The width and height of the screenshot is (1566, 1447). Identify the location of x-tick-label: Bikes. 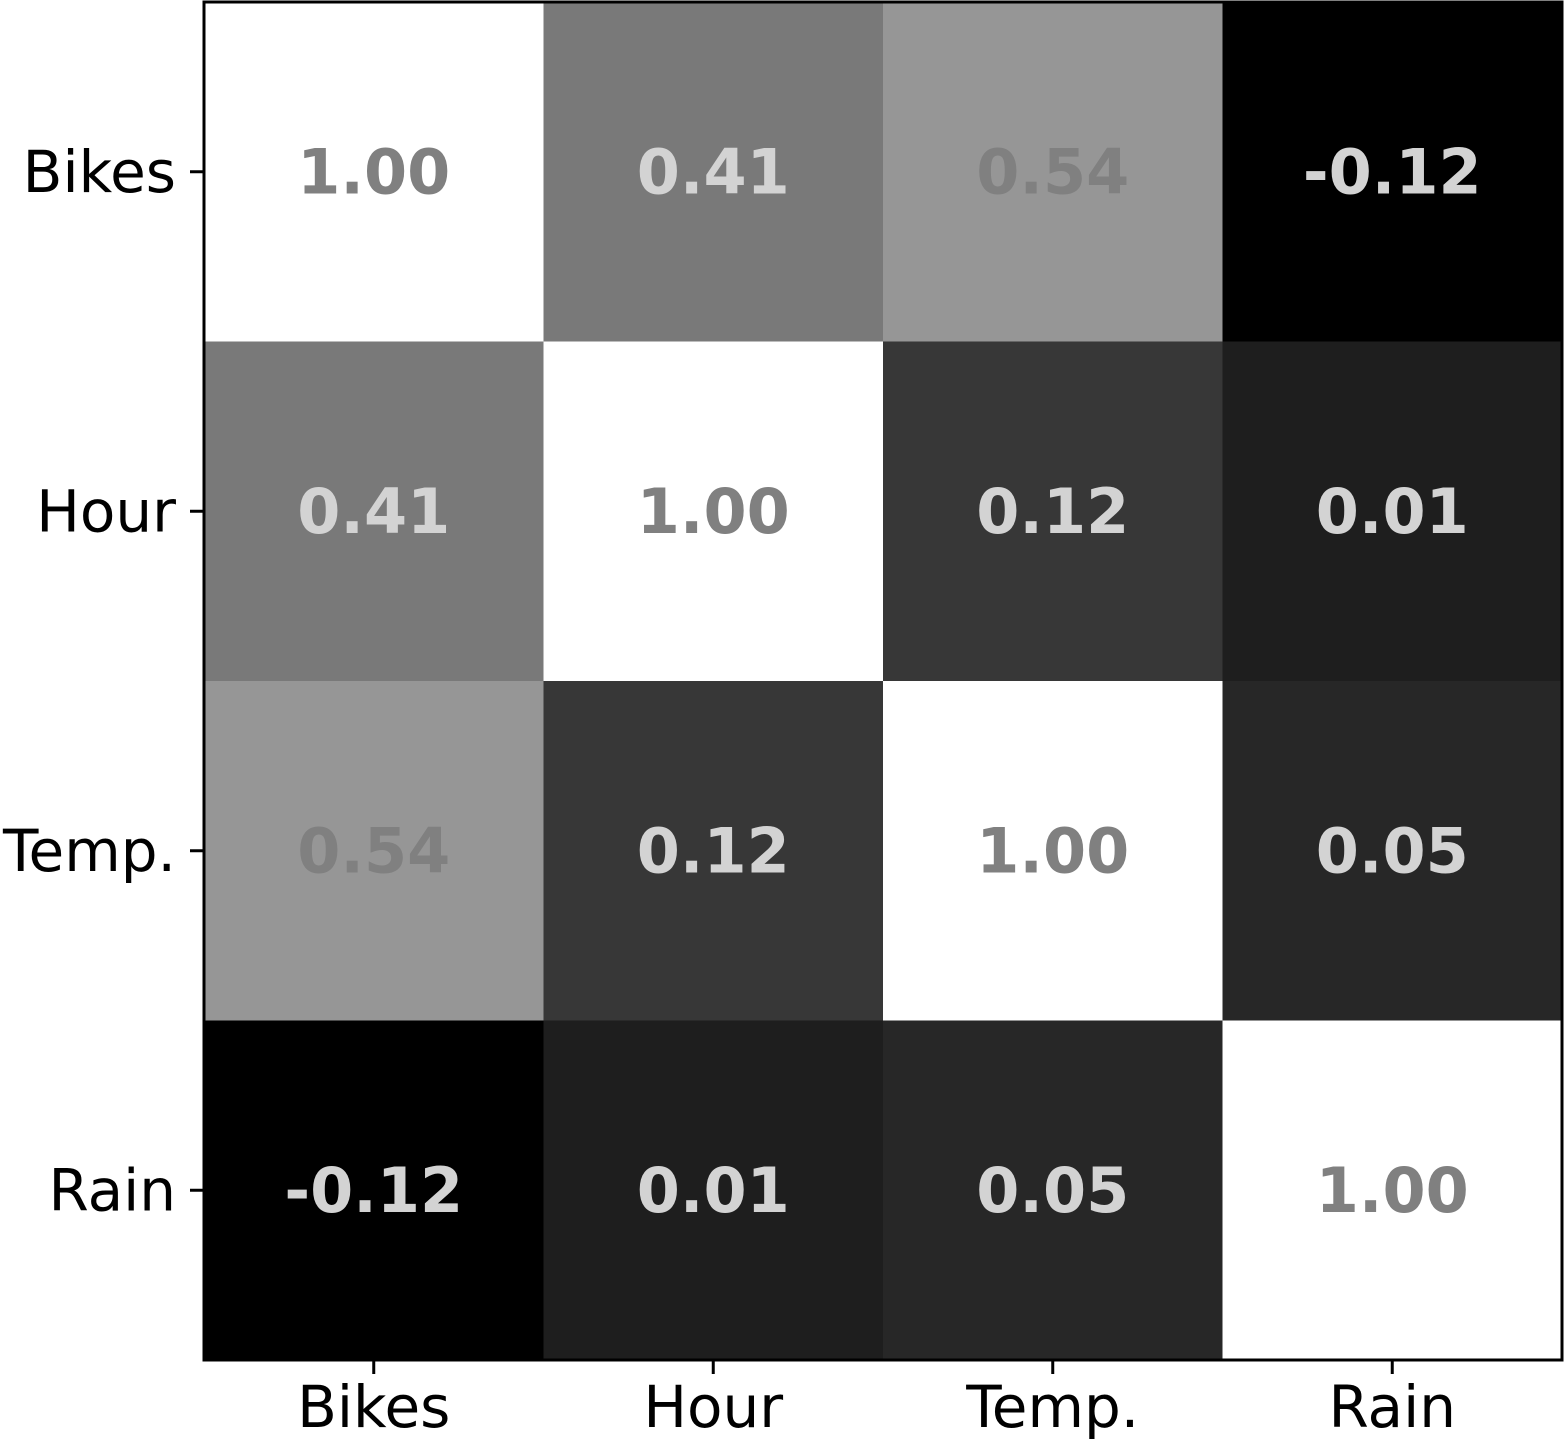
(373, 1407).